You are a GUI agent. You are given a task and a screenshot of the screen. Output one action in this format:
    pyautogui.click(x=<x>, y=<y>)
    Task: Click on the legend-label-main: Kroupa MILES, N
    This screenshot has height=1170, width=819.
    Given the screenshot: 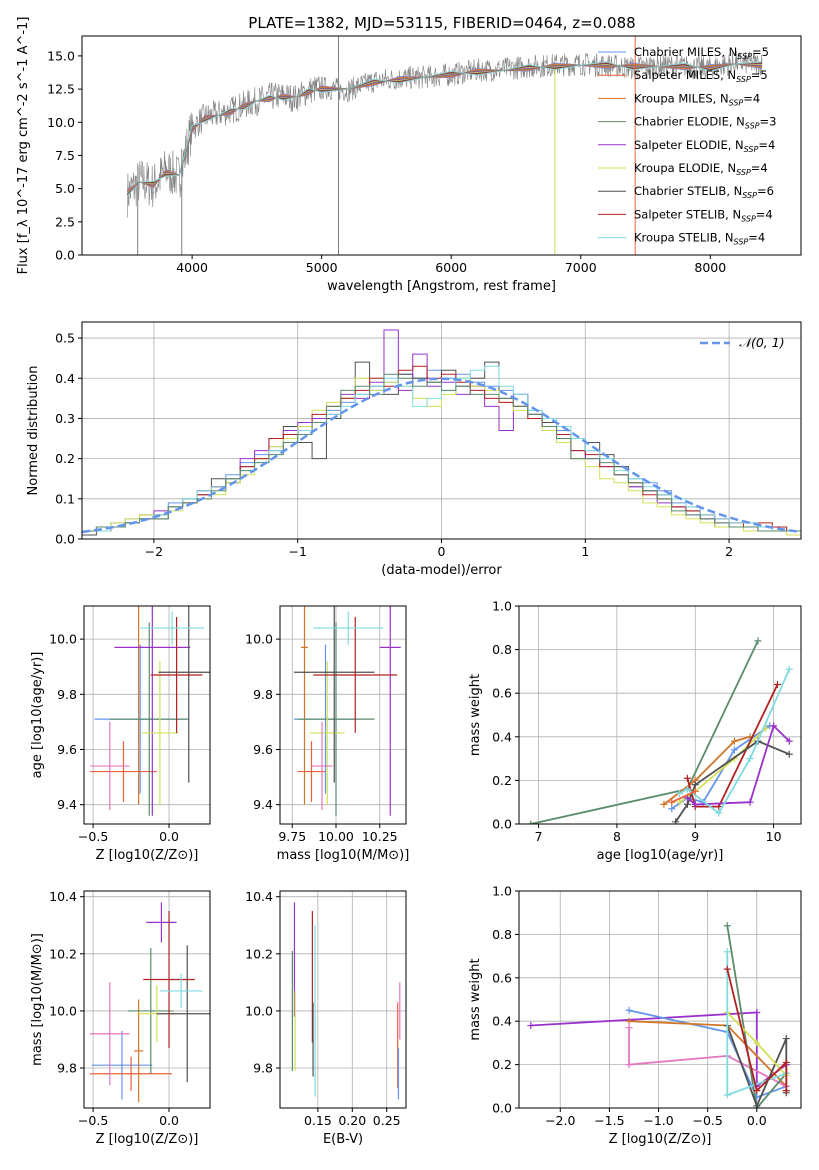 What is the action you would take?
    pyautogui.click(x=681, y=98)
    